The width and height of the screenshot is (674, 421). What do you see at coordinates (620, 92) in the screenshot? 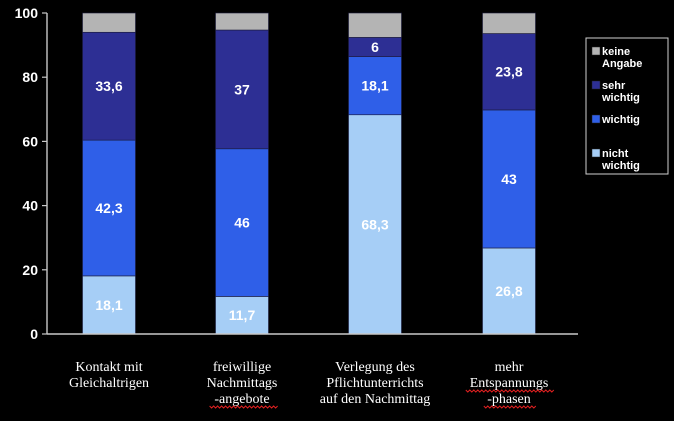
I see `legend-label-3: sehr wichtig` at bounding box center [620, 92].